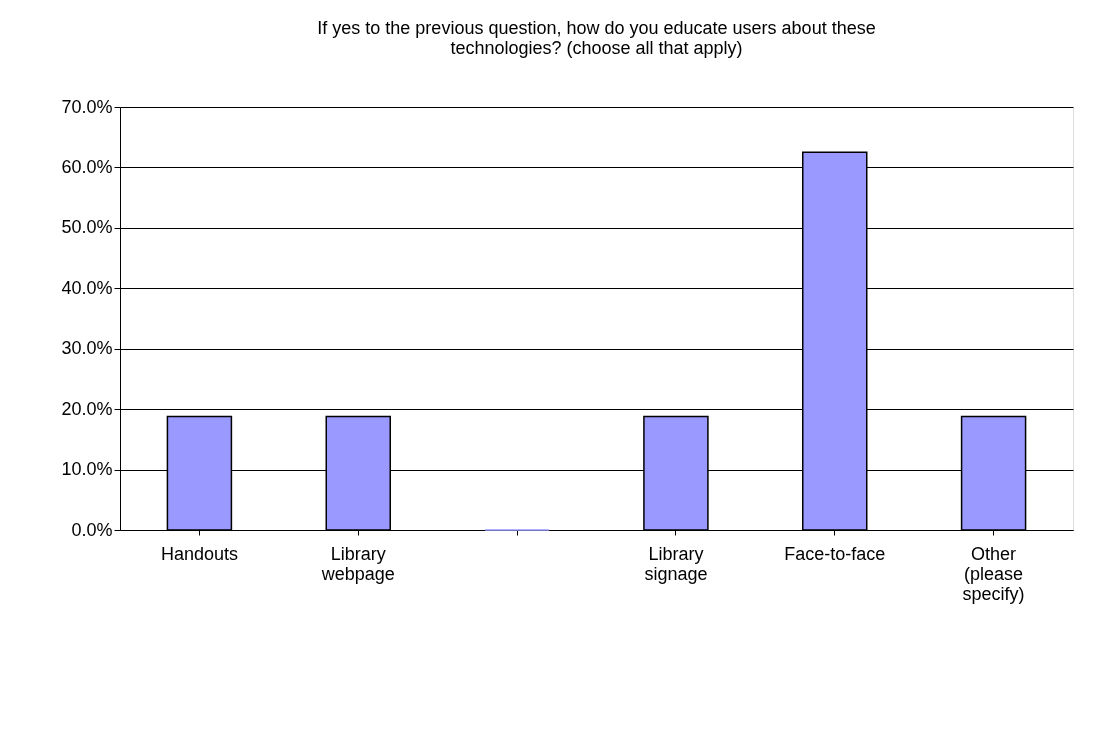  Describe the element at coordinates (199, 553) in the screenshot. I see `x-tick-label: Handouts` at that location.